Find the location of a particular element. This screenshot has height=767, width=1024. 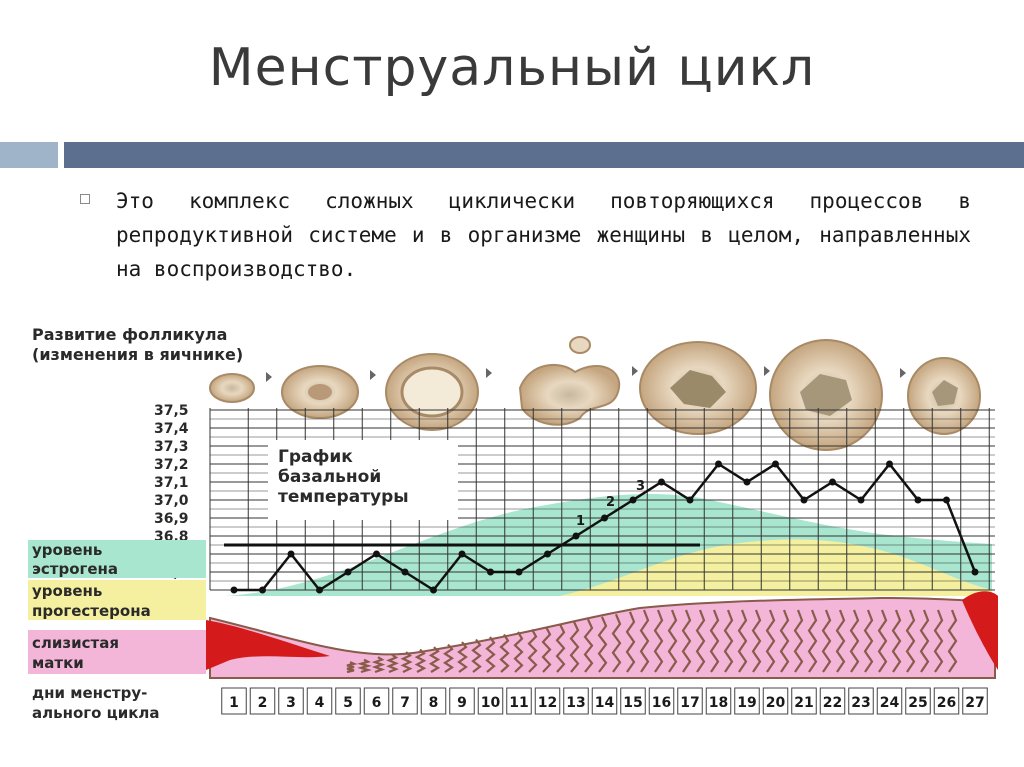

day-label: 15 is located at coordinates (632, 703).